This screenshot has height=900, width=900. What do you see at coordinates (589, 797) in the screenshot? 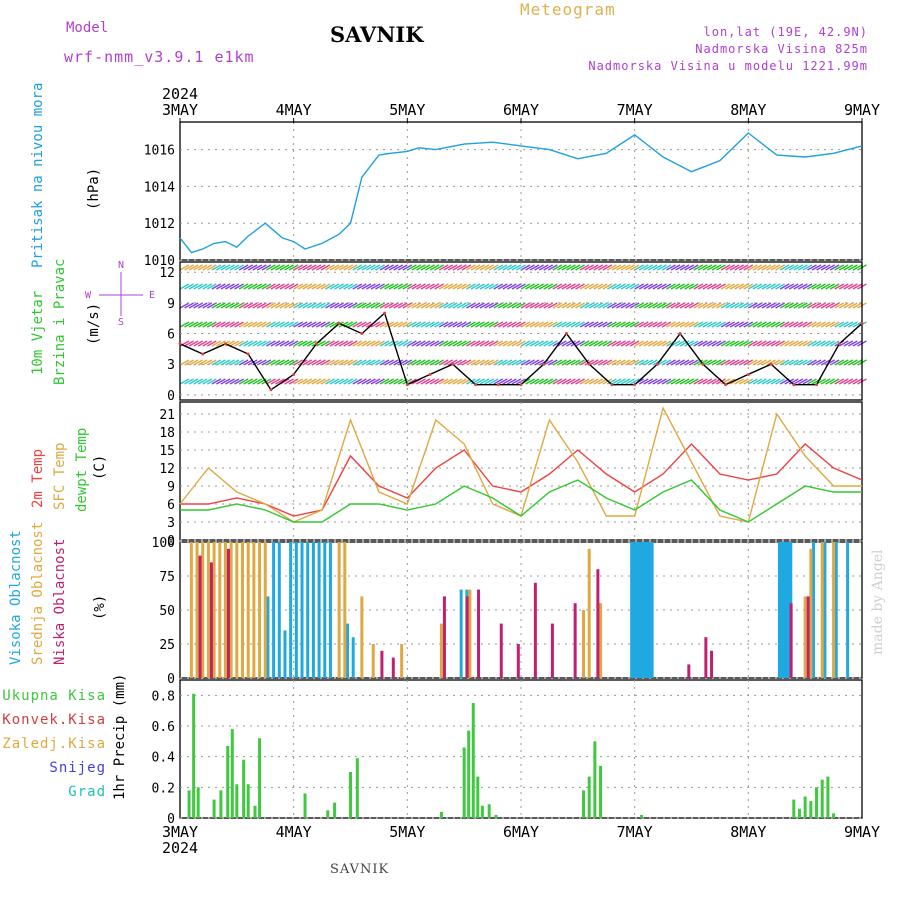
I see `precip-bar` at bounding box center [589, 797].